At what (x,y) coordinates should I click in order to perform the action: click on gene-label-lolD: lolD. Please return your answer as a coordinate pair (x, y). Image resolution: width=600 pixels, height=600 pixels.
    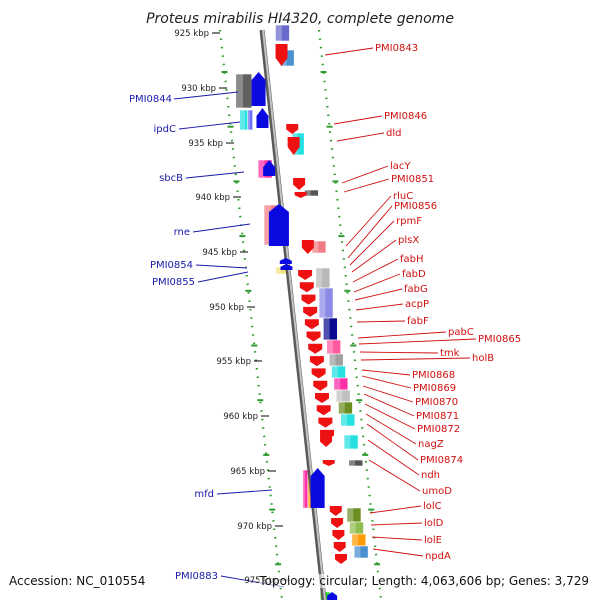
    Looking at the image, I should click on (434, 523).